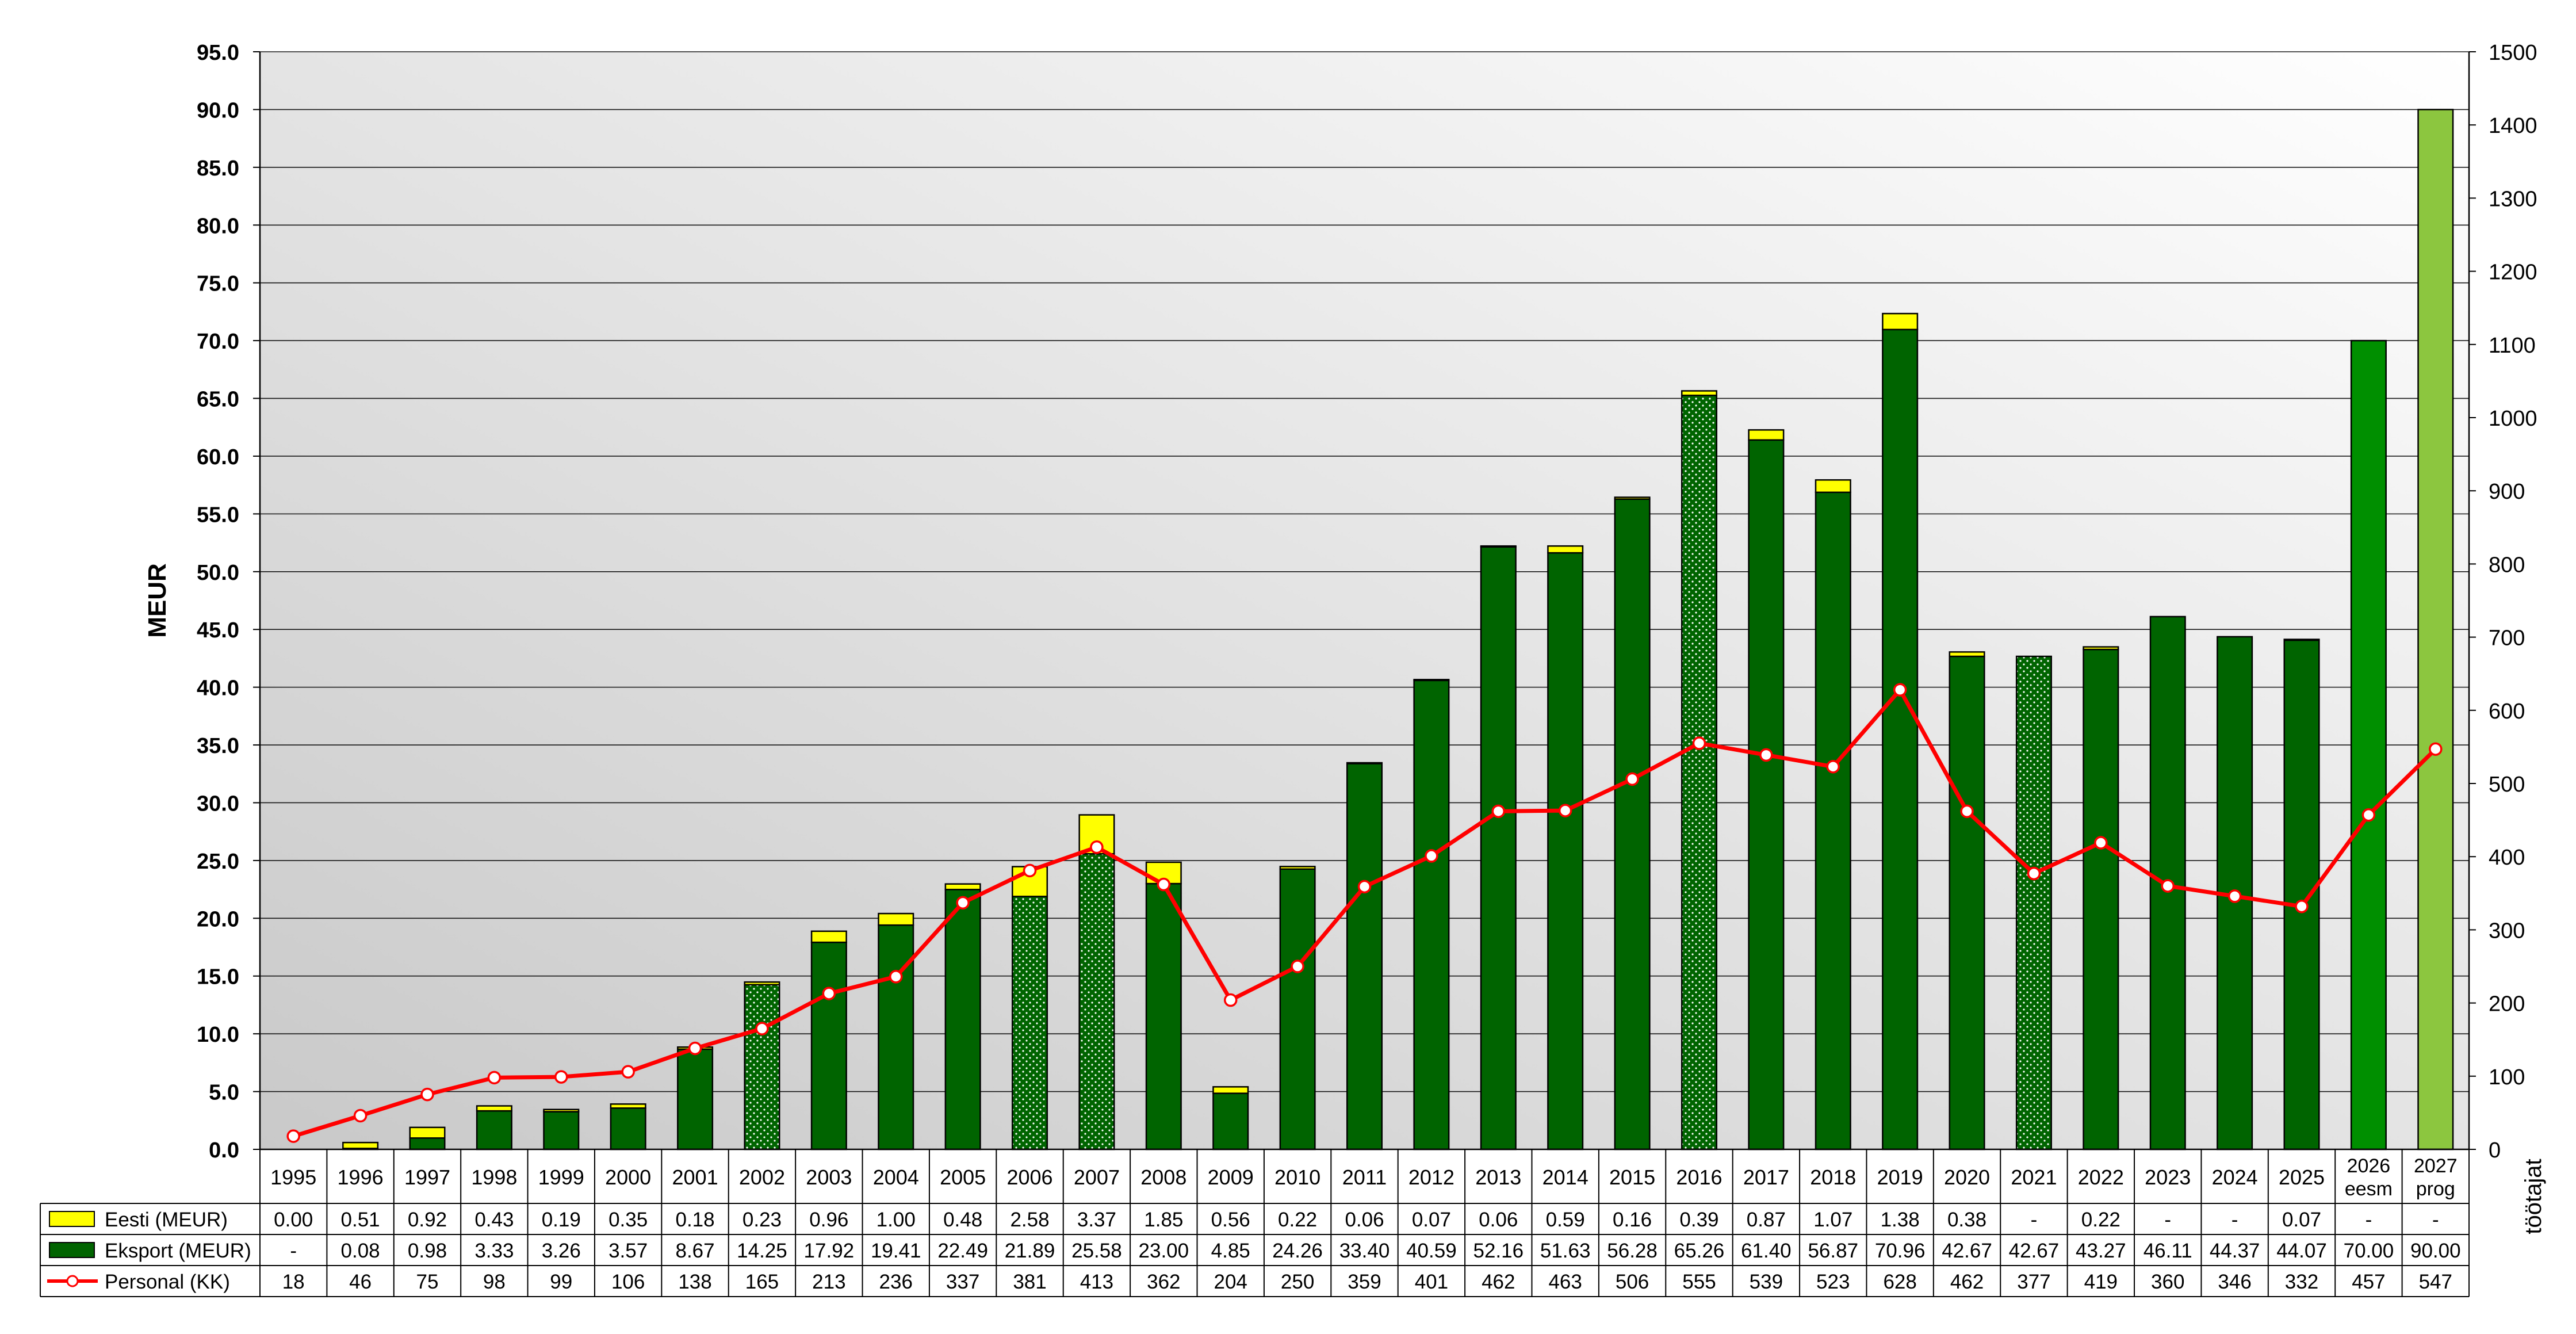  What do you see at coordinates (224, 1150) in the screenshot?
I see `y-tick-label: 0.0` at bounding box center [224, 1150].